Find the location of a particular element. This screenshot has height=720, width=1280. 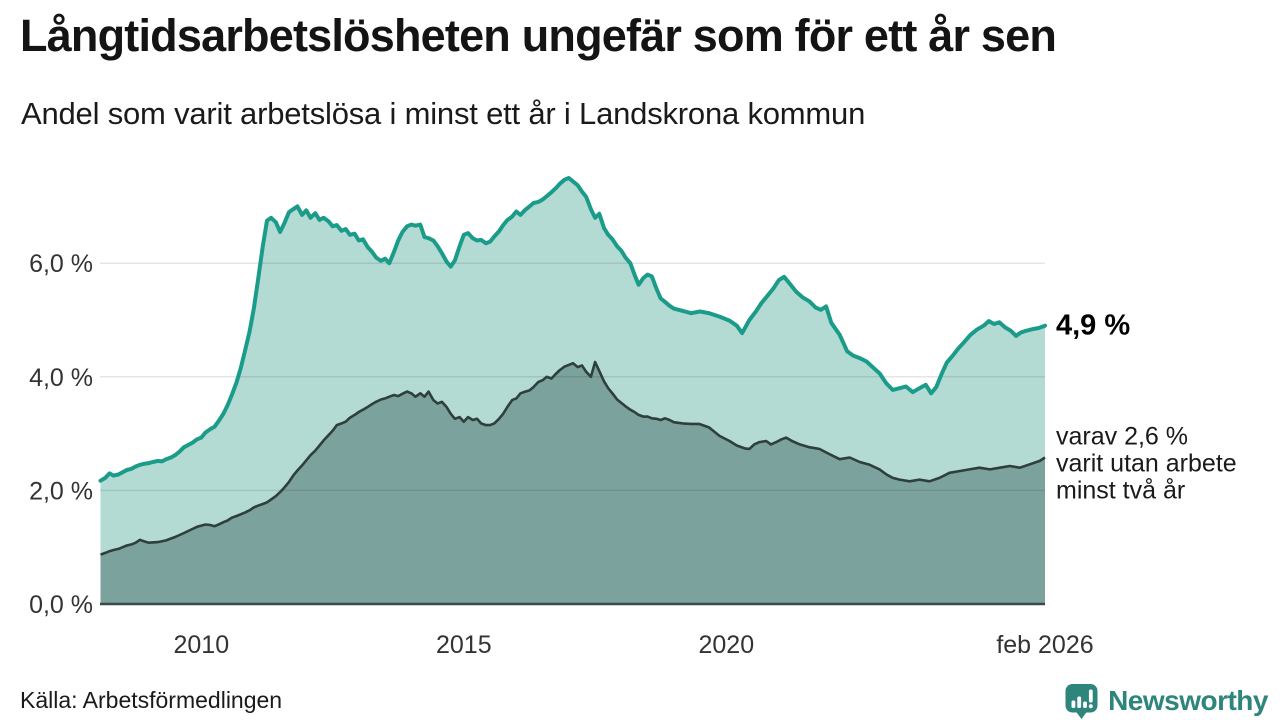

x-tick-label: 2010 is located at coordinates (202, 645).